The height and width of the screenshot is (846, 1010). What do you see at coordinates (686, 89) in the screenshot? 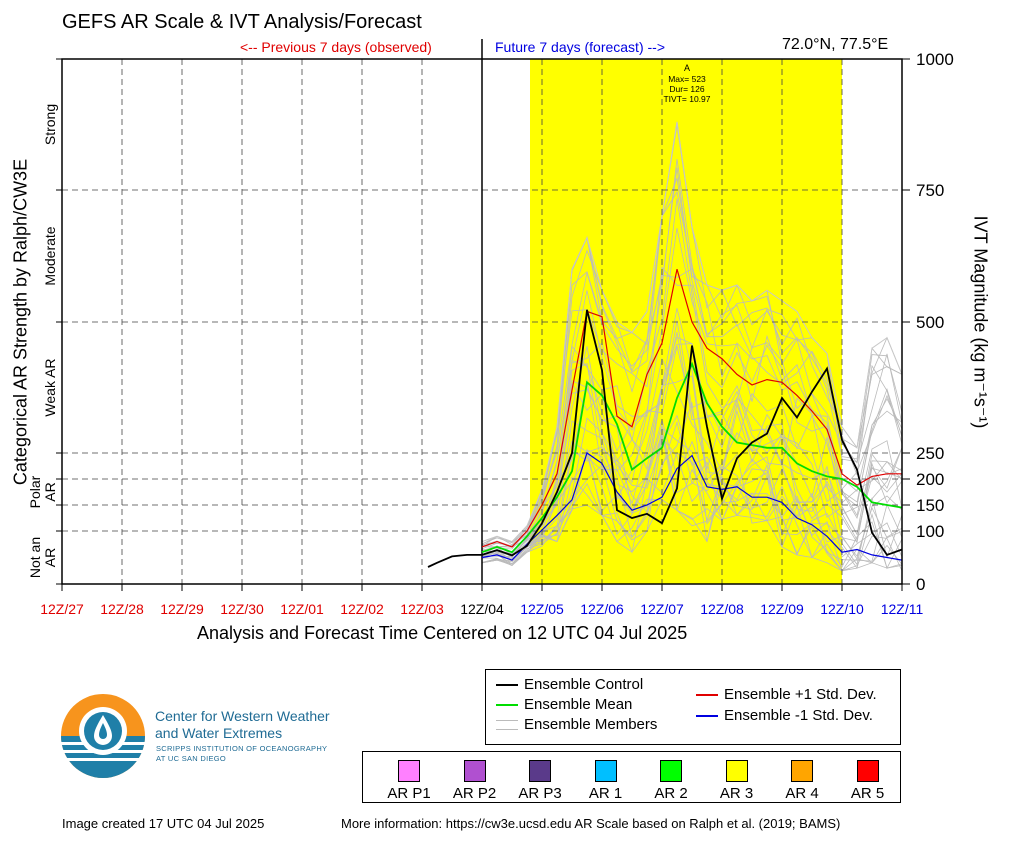
I see `ar-event-stat: Dur= 126` at bounding box center [686, 89].